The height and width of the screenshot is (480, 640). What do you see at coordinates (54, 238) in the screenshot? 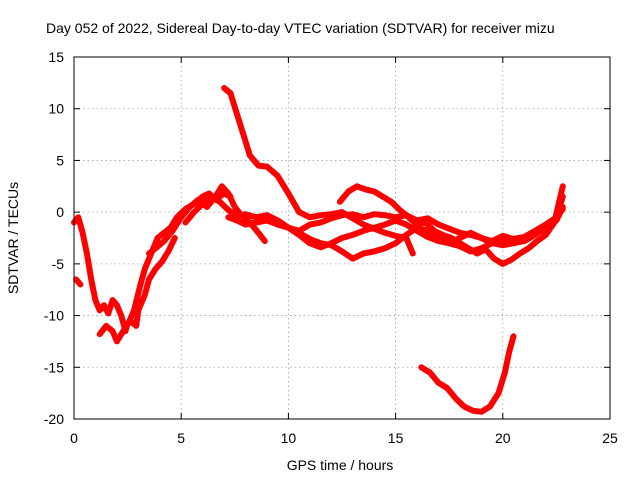
I see `y-axis-tick-labels: -20 -15 -10 -5 0 5 10 15` at bounding box center [54, 238].